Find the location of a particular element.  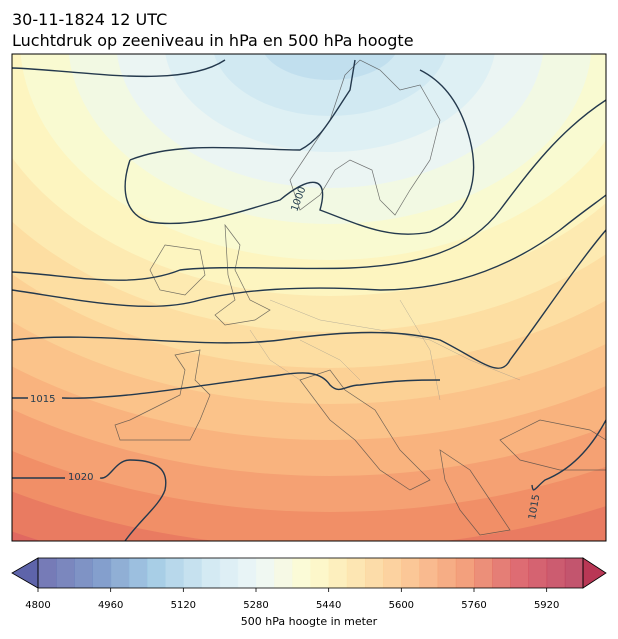

map-date: 30-11-1824 12 UTC is located at coordinates (89, 19).